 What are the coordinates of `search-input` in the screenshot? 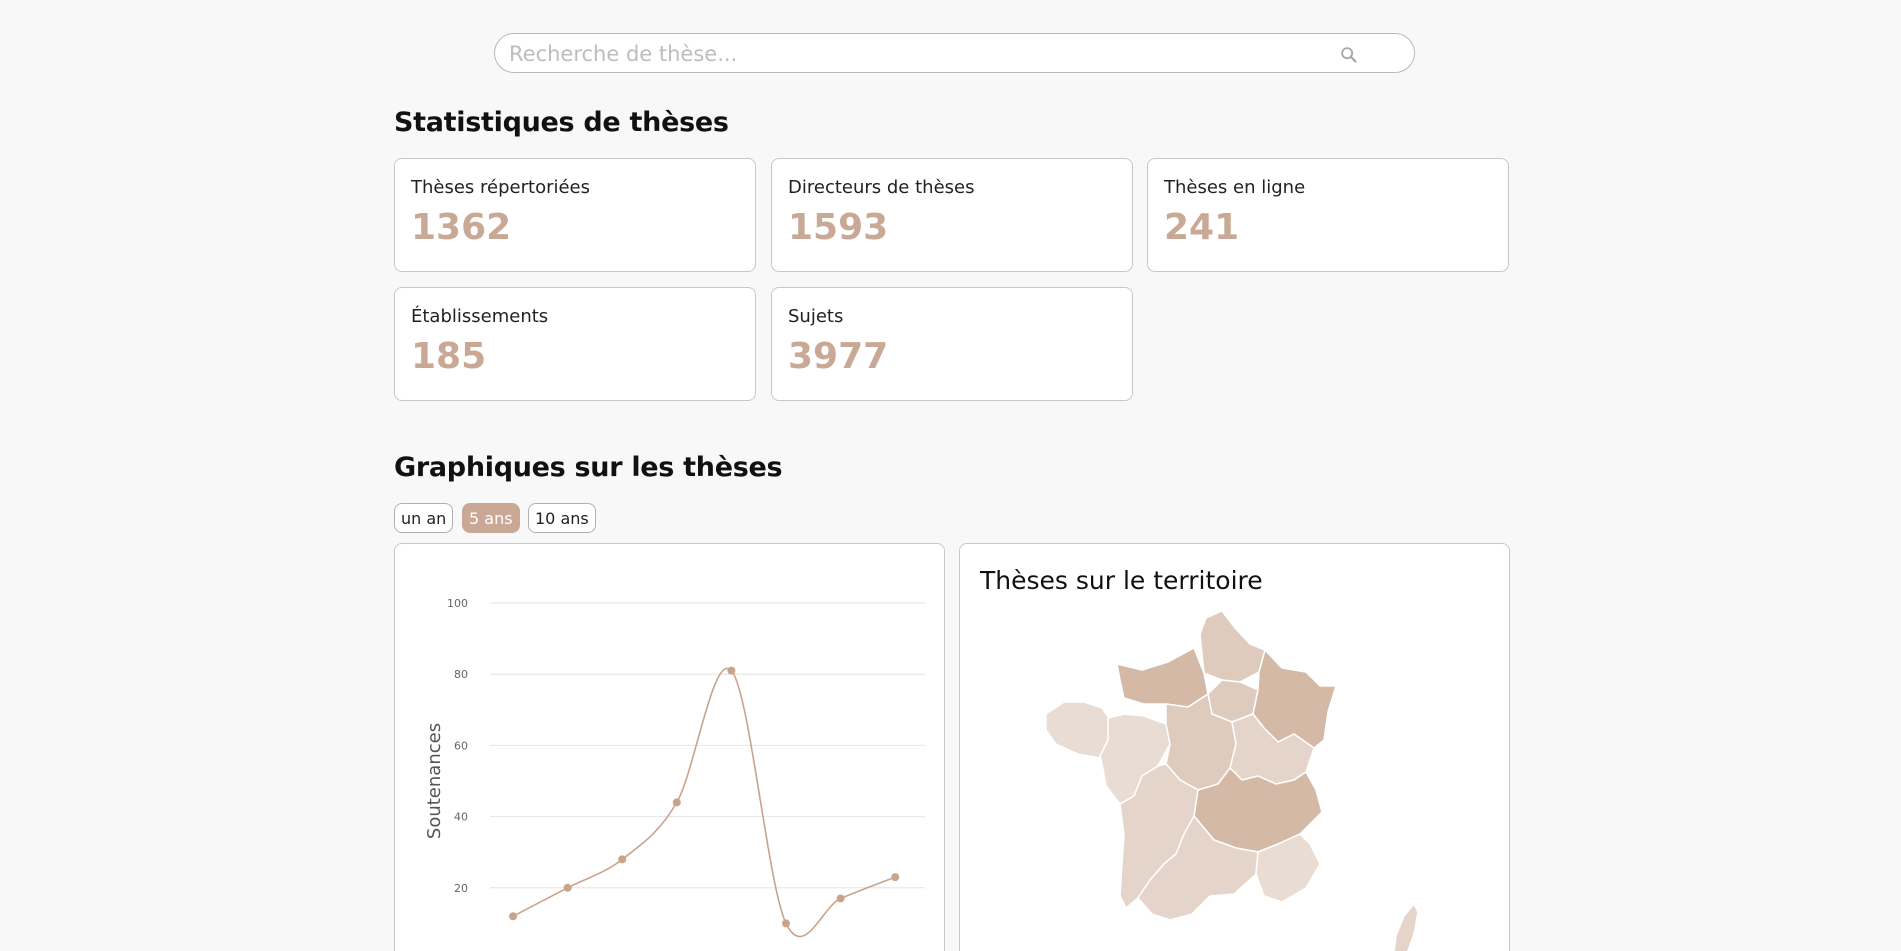 It's located at (929, 54).